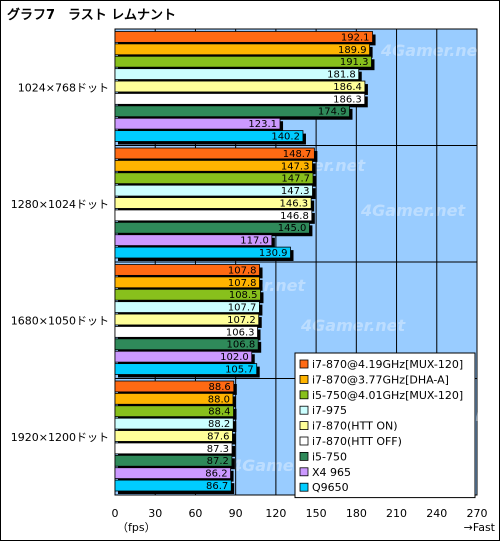  I want to click on bar-value-1-2: 147.7, so click(295, 179).